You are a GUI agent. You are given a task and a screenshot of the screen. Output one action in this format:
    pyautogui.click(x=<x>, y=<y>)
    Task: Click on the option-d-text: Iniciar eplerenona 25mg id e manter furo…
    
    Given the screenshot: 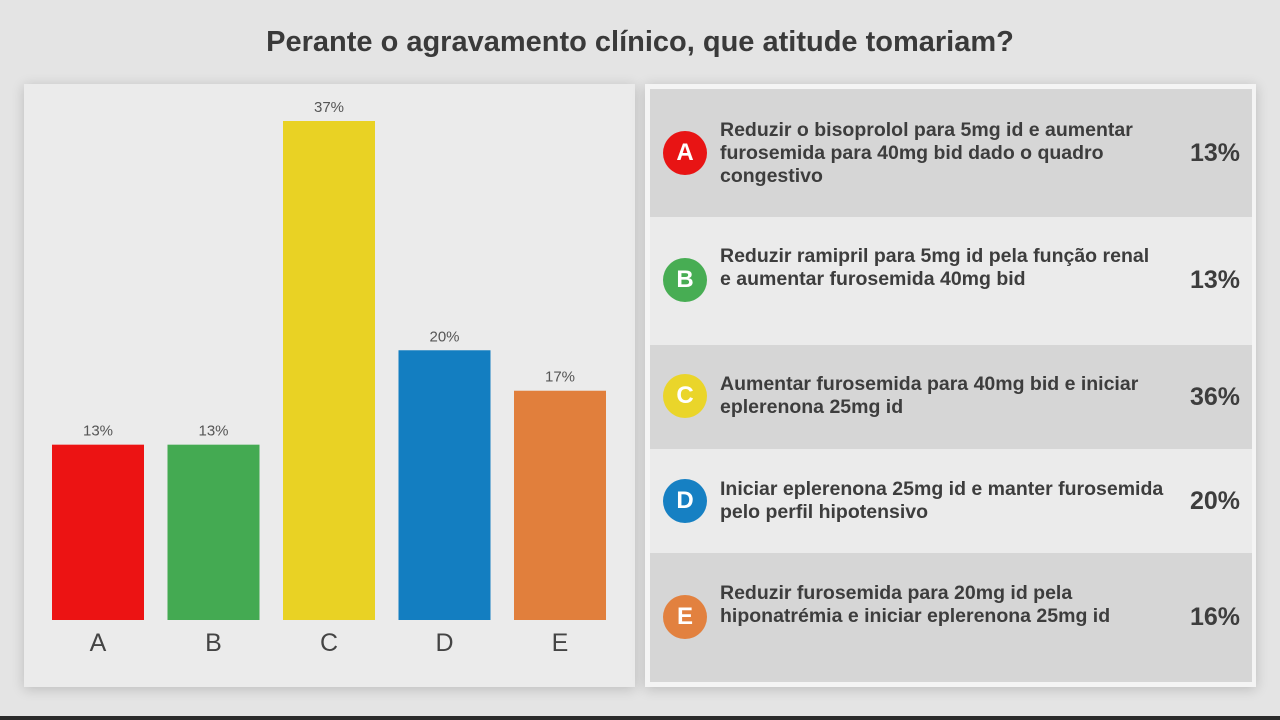 What is the action you would take?
    pyautogui.click(x=942, y=500)
    